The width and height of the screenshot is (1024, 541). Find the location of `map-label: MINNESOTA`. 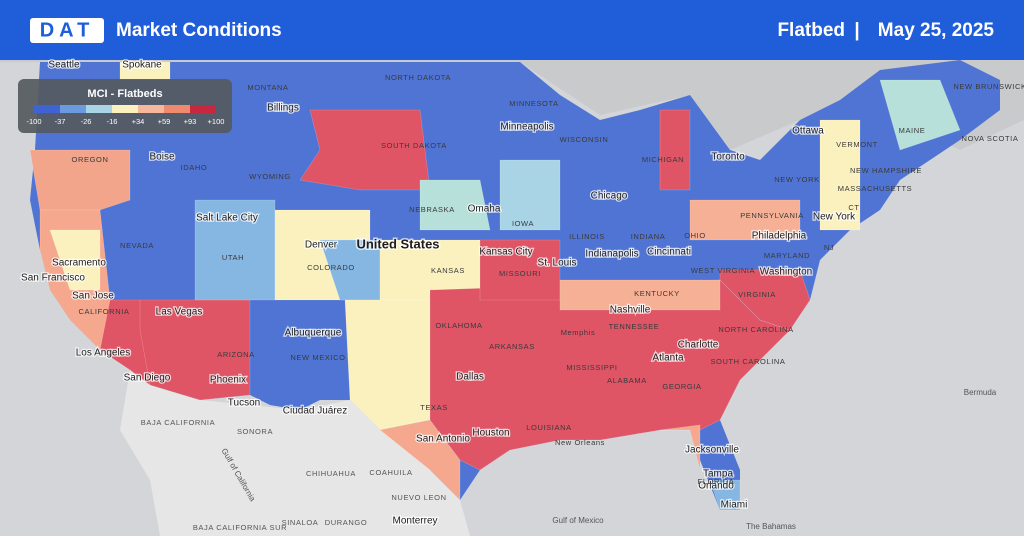

map-label: MINNESOTA is located at coordinates (533, 103).